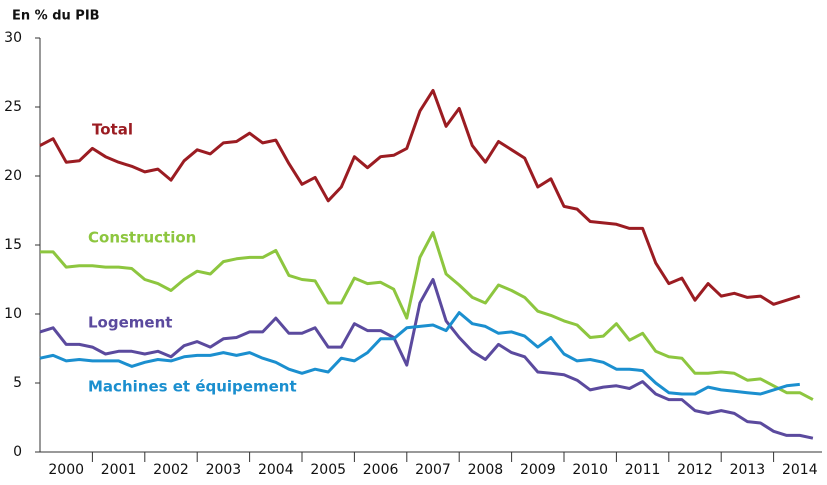 The image size is (827, 485). Describe the element at coordinates (224, 470) in the screenshot. I see `x-tick-label: 2003` at that location.